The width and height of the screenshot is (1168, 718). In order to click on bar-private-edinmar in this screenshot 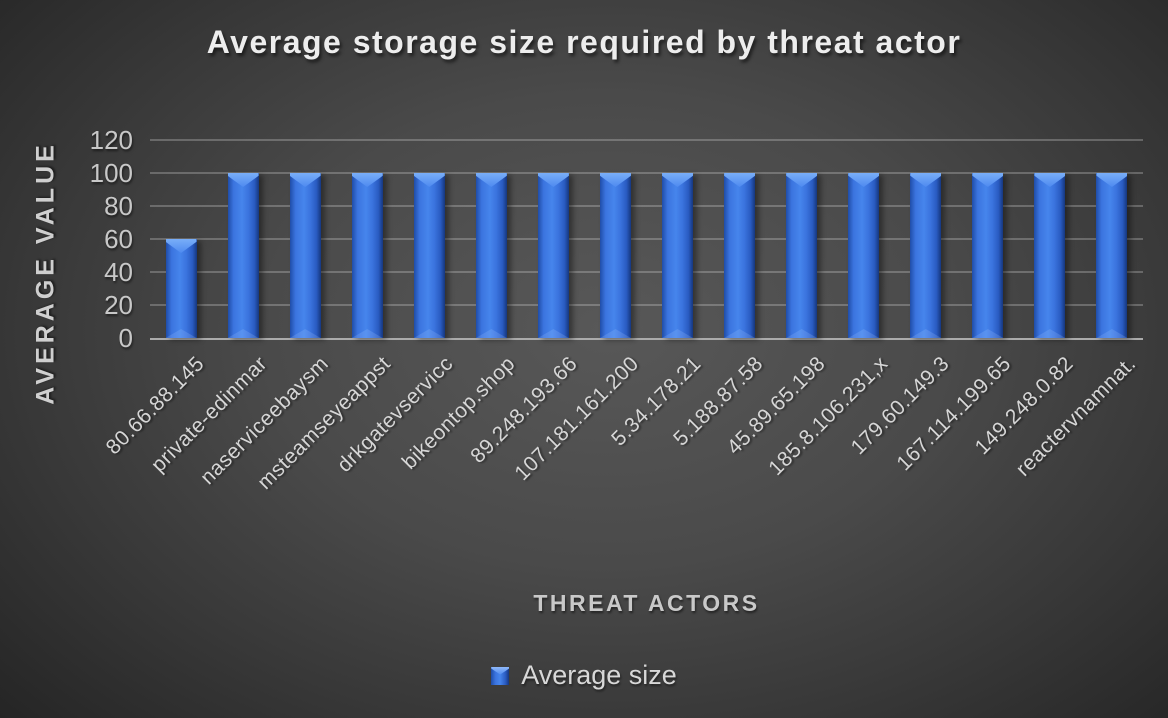, I will do `click(243, 255)`.